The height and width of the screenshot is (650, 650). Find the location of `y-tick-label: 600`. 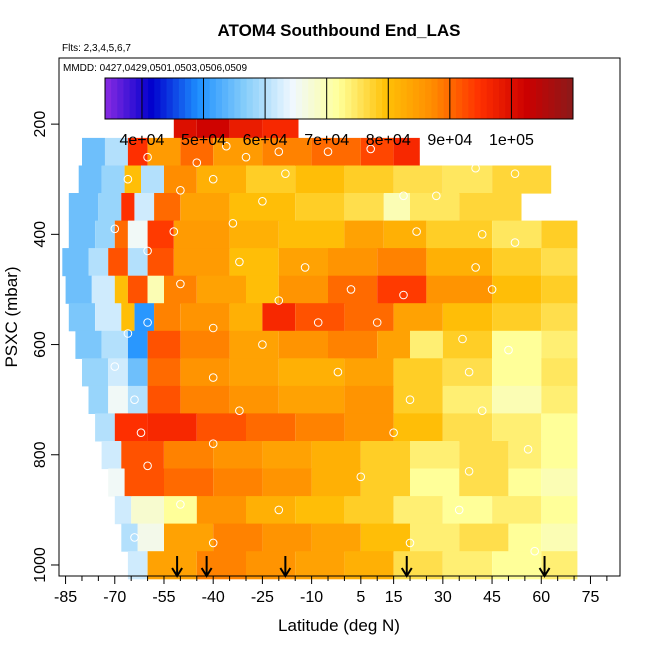

y-tick-label: 600 is located at coordinates (40, 344).